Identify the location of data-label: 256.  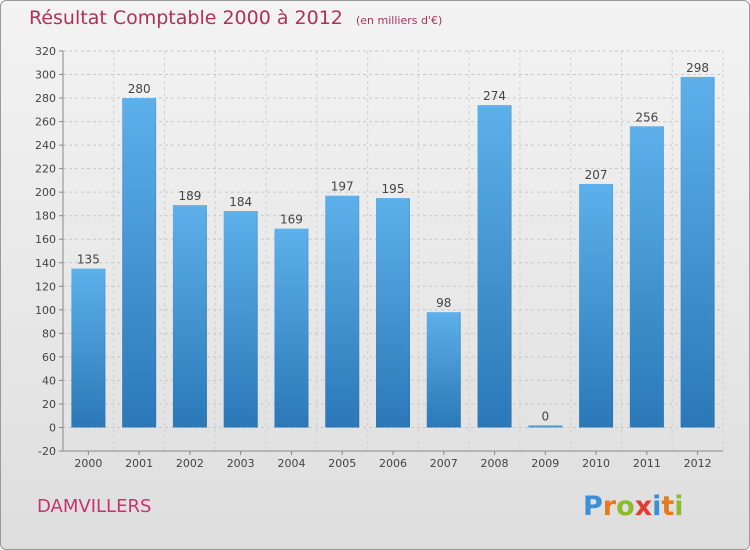
(646, 117).